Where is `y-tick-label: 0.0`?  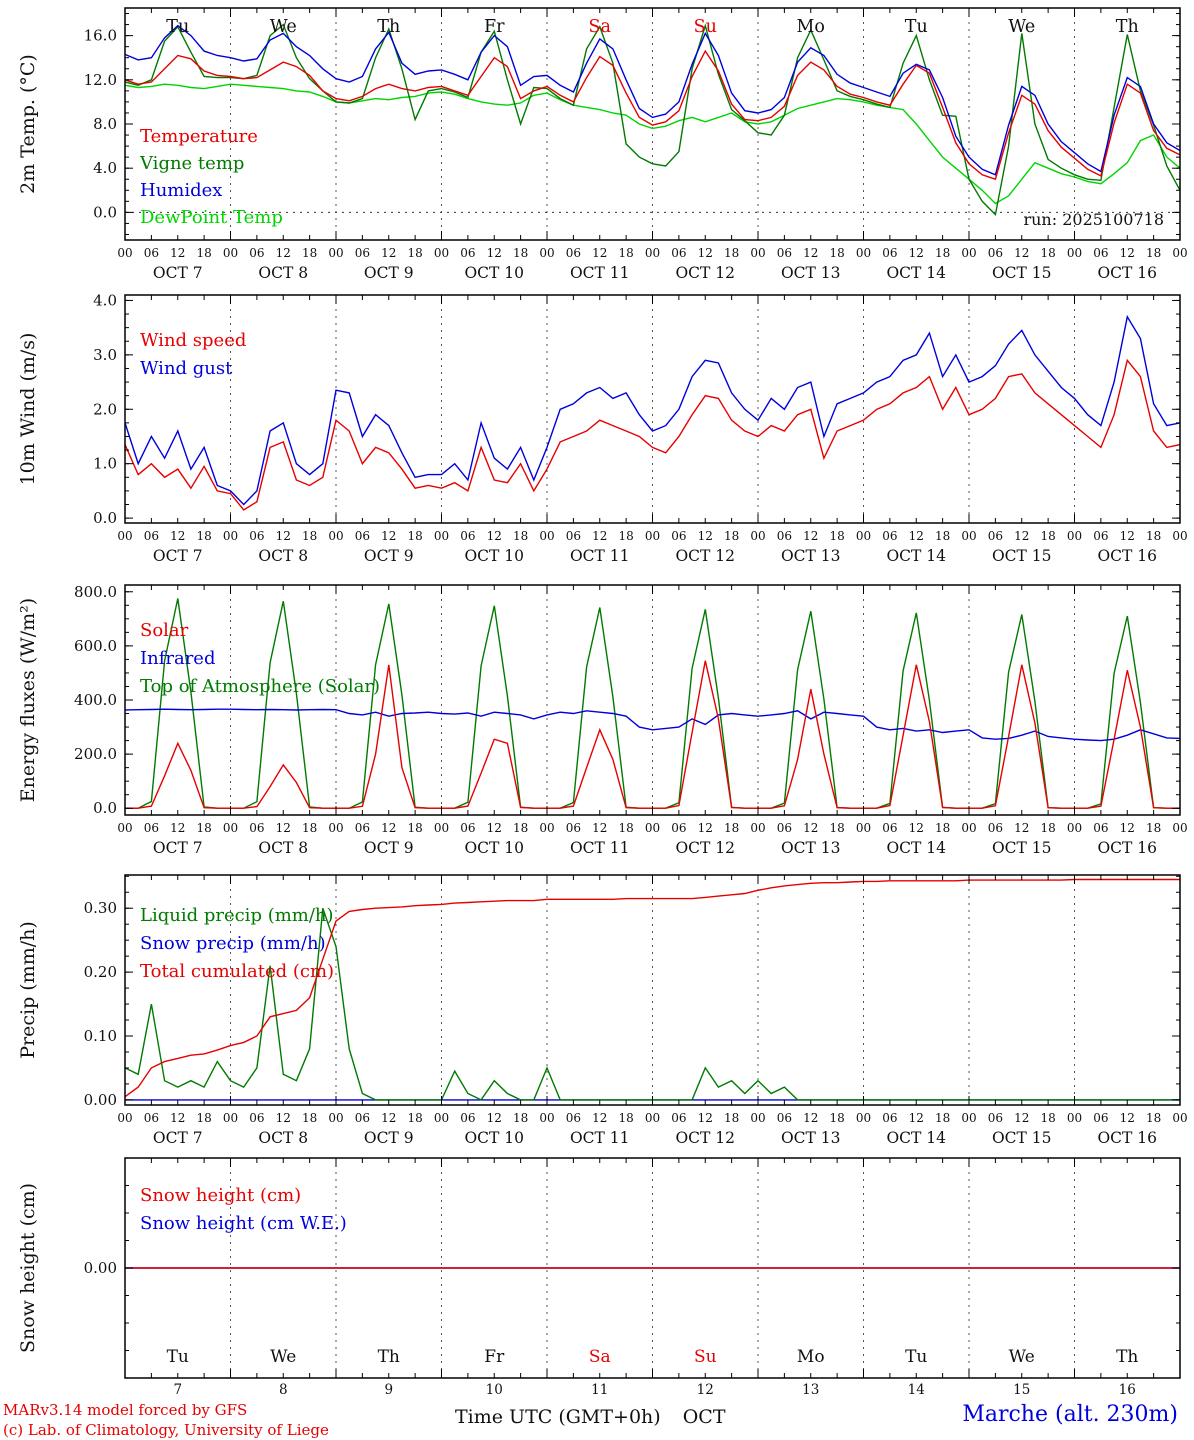
y-tick-label: 0.0 is located at coordinates (105, 808).